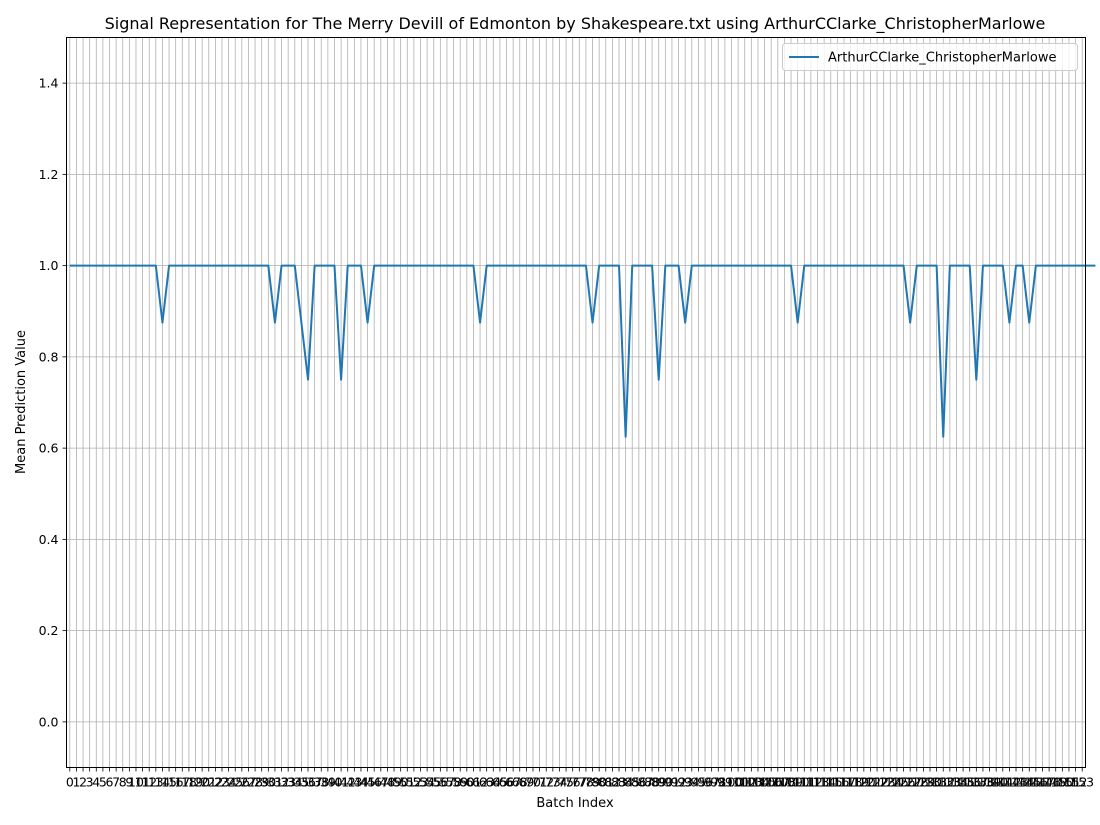  What do you see at coordinates (685, 782) in the screenshot?
I see `x-tick-label: 93` at bounding box center [685, 782].